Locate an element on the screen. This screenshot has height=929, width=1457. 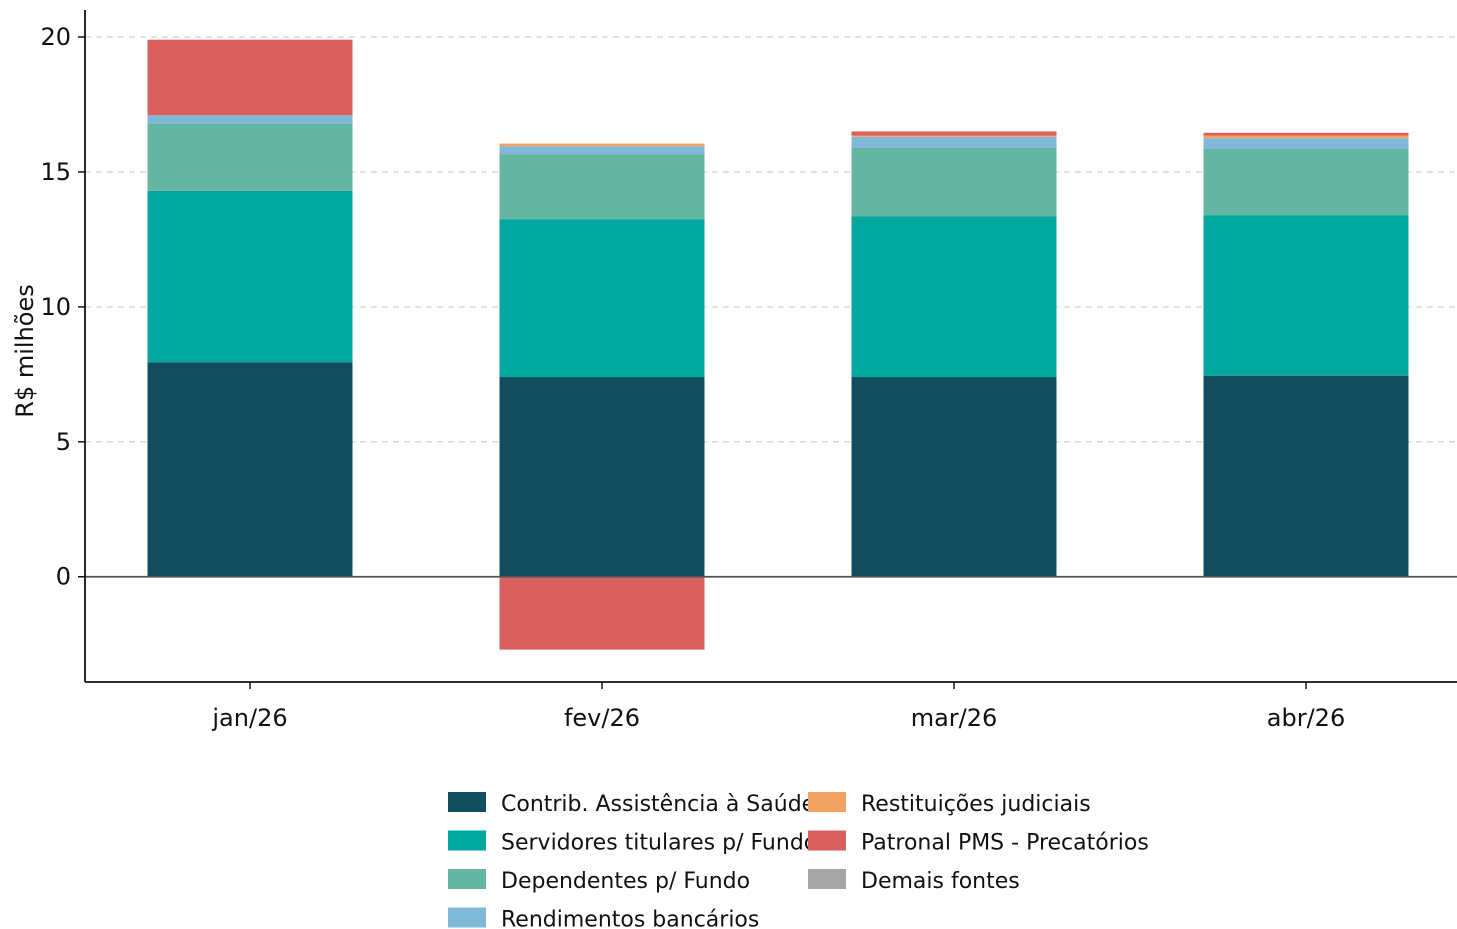
bar-jan-26-servidores-titulares-p-fundo is located at coordinates (250, 276).